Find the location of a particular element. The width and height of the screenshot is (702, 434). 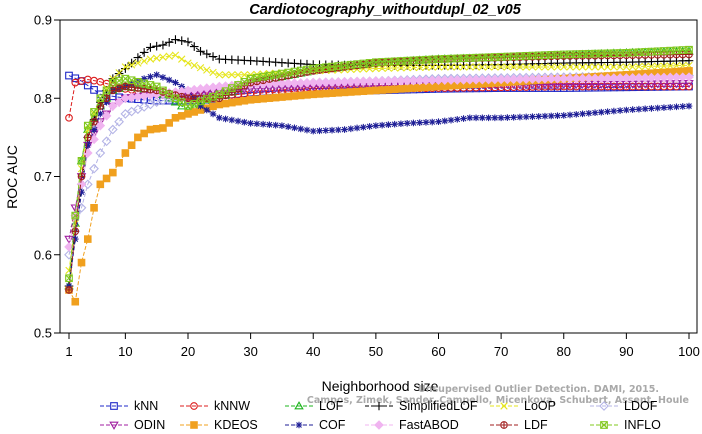

x-tick-label: 100 is located at coordinates (689, 351).